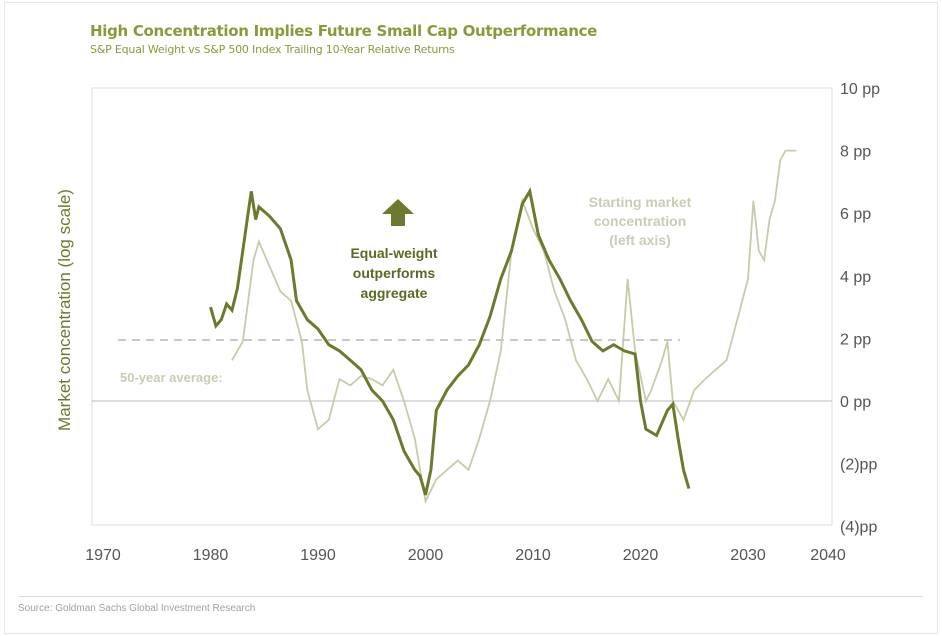  What do you see at coordinates (398, 212) in the screenshot?
I see `up-arrow-icon` at bounding box center [398, 212].